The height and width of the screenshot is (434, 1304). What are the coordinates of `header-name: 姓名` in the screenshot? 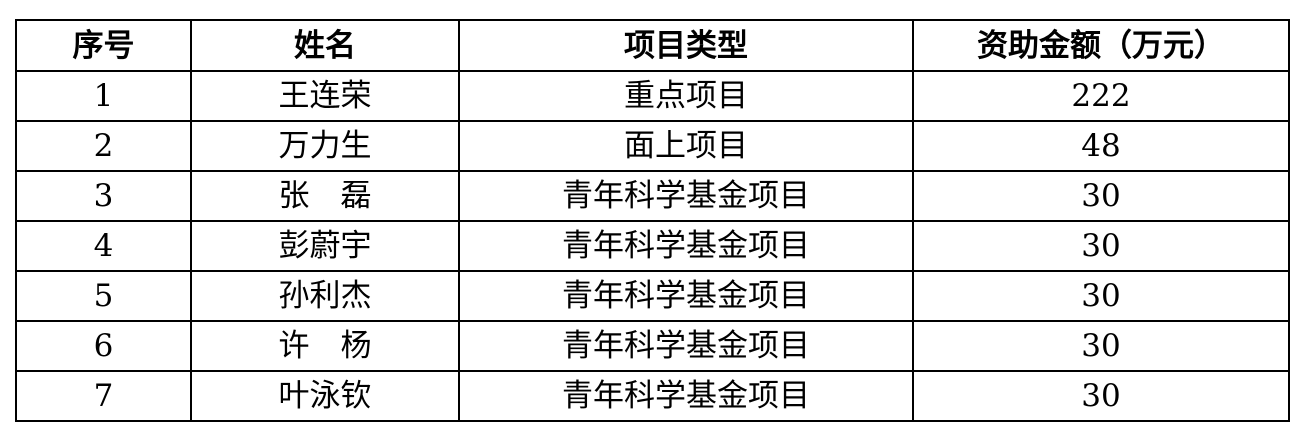 It's located at (325, 45).